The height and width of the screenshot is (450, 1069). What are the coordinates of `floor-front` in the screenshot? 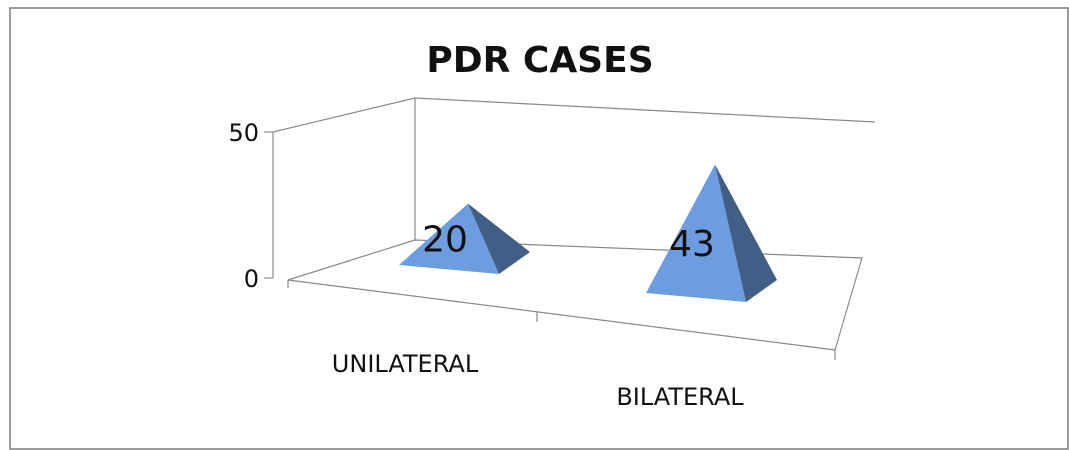 It's located at (561, 315).